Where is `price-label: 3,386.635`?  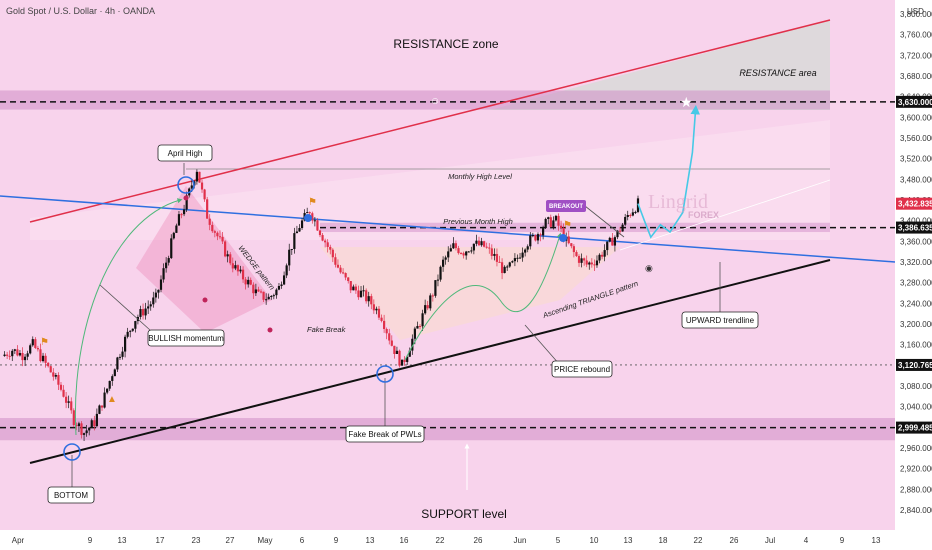
price-label: 3,386.635 is located at coordinates (915, 228).